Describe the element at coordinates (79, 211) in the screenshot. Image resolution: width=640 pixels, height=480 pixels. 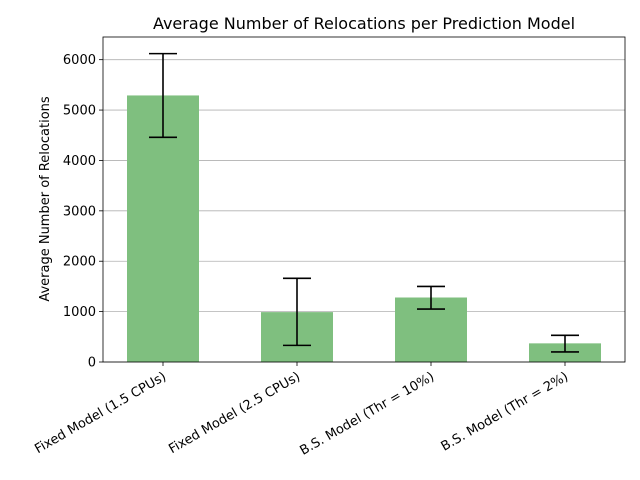
I see `y-tick-label: 3000` at that location.